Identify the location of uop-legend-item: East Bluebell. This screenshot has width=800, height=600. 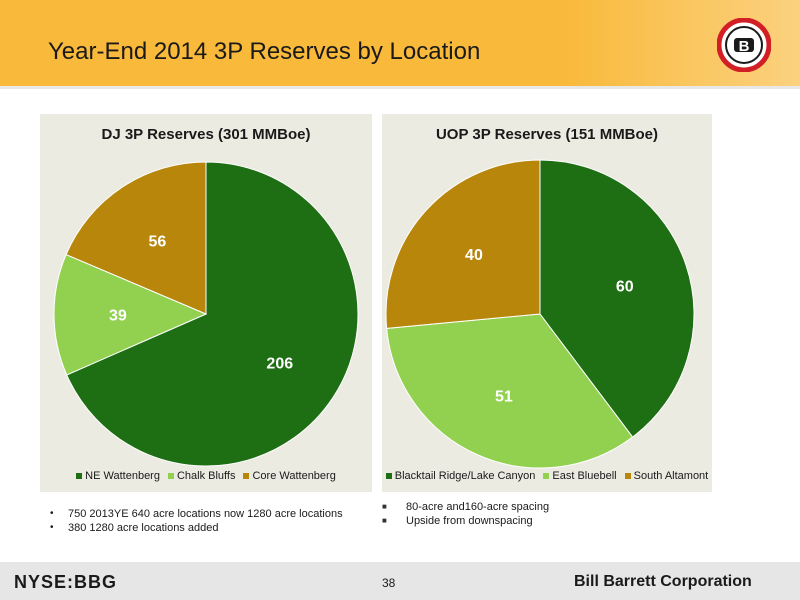
(580, 476).